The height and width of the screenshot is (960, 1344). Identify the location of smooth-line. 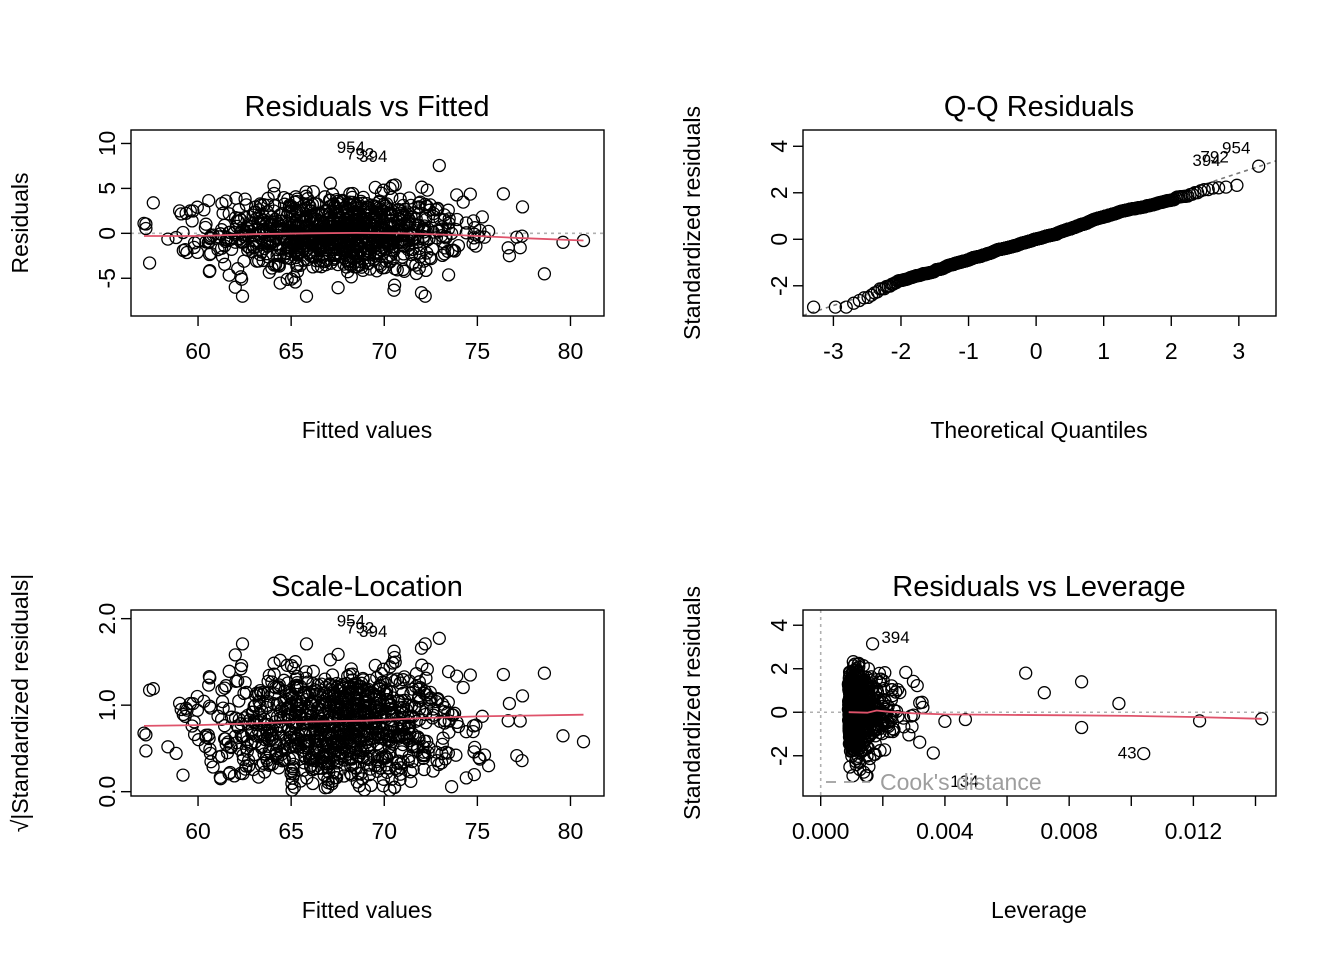
(363, 720).